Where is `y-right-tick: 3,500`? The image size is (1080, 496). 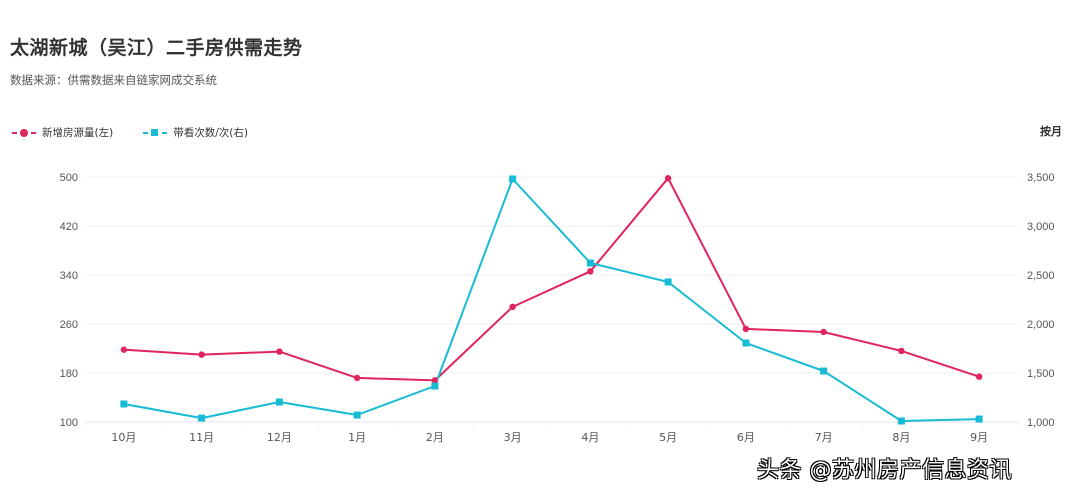 y-right-tick: 3,500 is located at coordinates (1041, 178).